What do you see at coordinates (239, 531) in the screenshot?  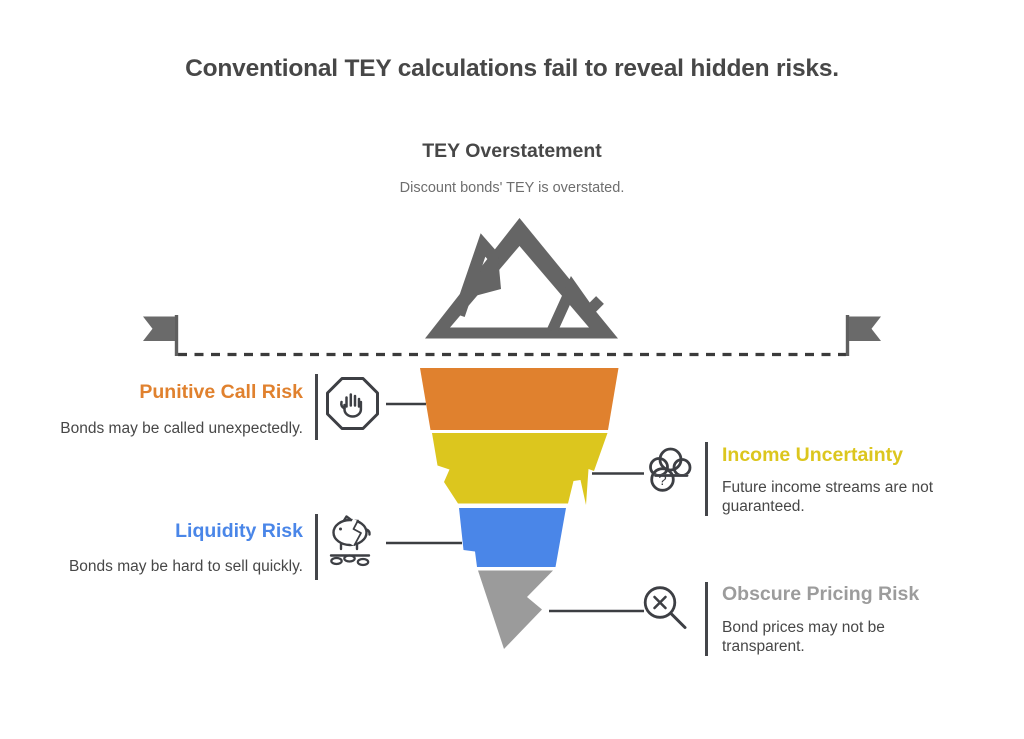 I see `liquidity-risk-label: Liquidity Risk` at bounding box center [239, 531].